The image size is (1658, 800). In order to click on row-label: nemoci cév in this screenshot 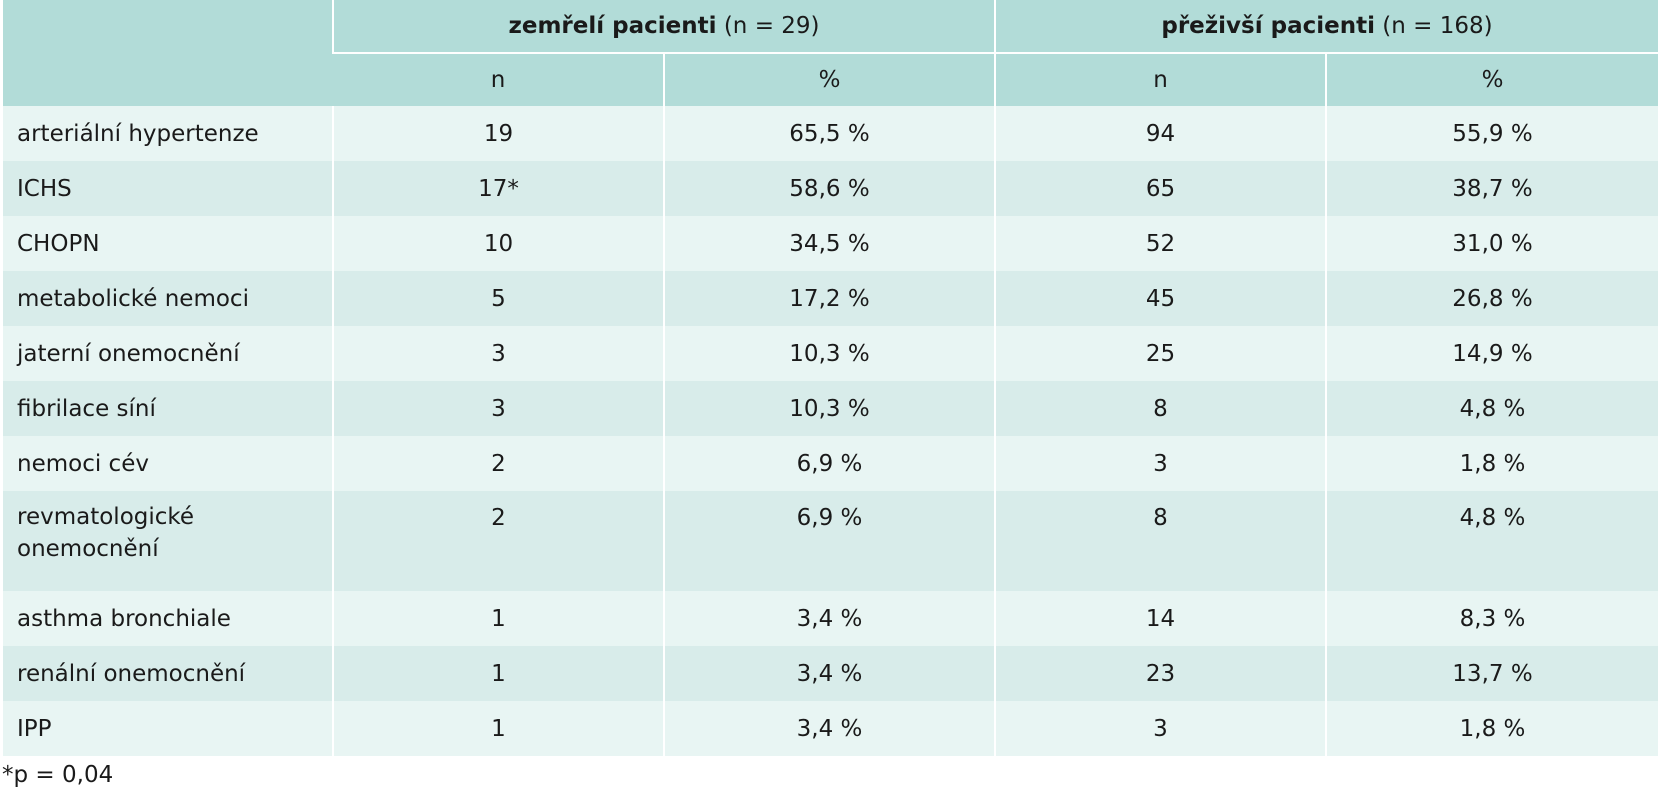, I will do `click(168, 463)`.